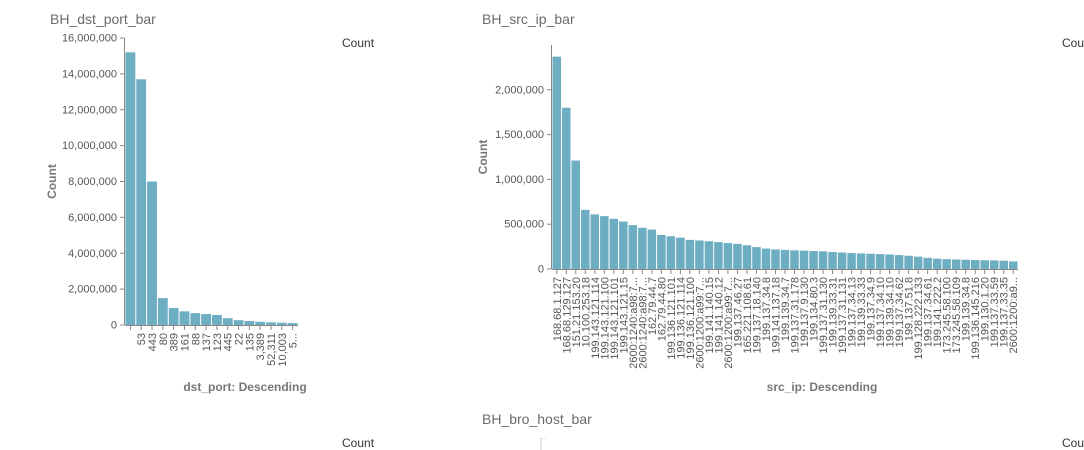  What do you see at coordinates (543, 444) in the screenshot?
I see `bro-host-axis-stub` at bounding box center [543, 444].